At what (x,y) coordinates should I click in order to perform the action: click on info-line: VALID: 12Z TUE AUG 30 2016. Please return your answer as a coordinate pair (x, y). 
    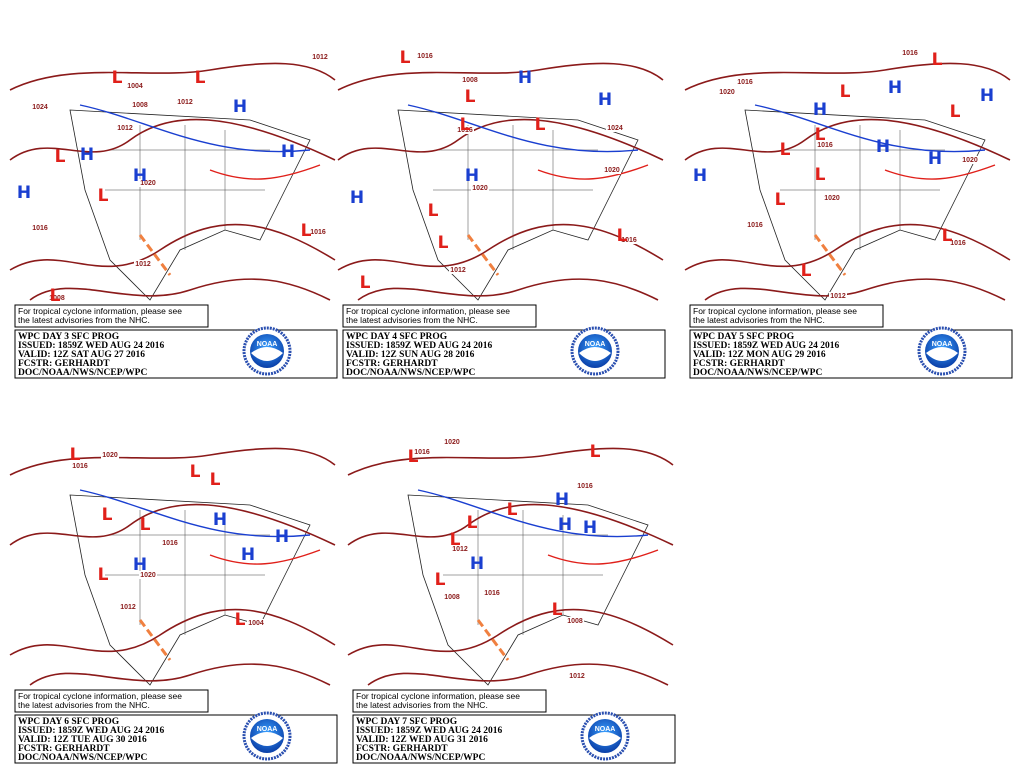
    Looking at the image, I should click on (82, 740).